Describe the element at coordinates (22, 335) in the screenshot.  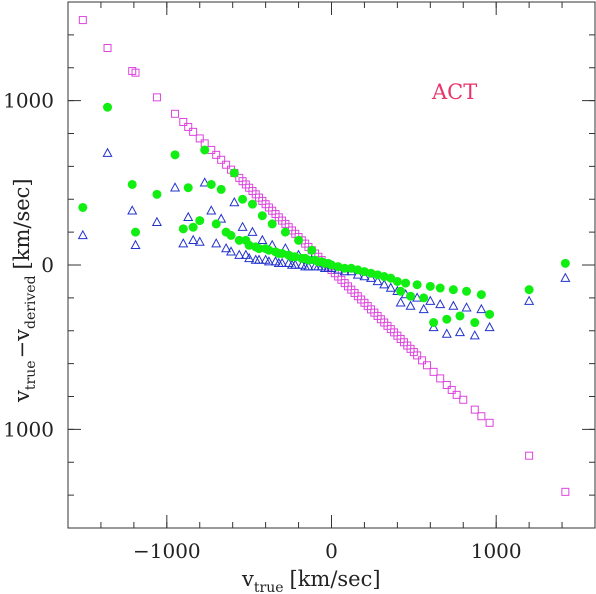
I see `y-axis-title-main2: v` at that location.